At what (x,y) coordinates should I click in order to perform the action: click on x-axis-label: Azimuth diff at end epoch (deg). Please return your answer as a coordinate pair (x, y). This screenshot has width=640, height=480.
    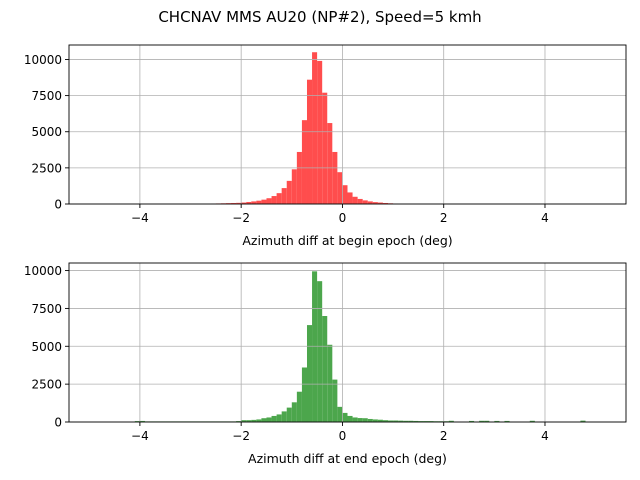
    Looking at the image, I should click on (347, 458).